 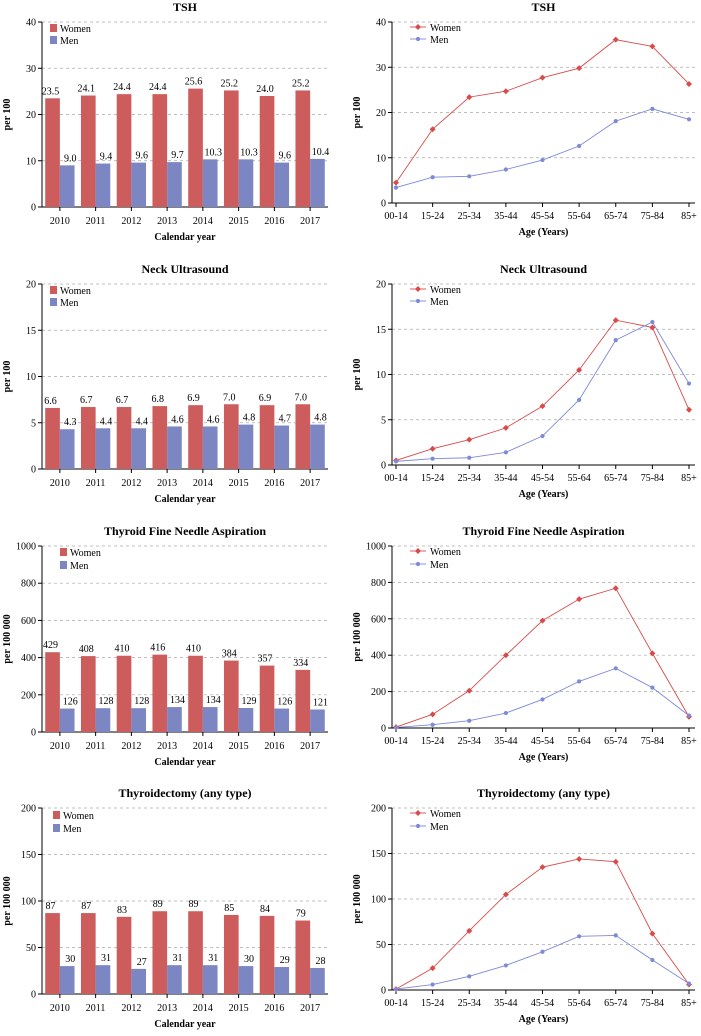 I want to click on x-tick-label: 2015, so click(x=239, y=221).